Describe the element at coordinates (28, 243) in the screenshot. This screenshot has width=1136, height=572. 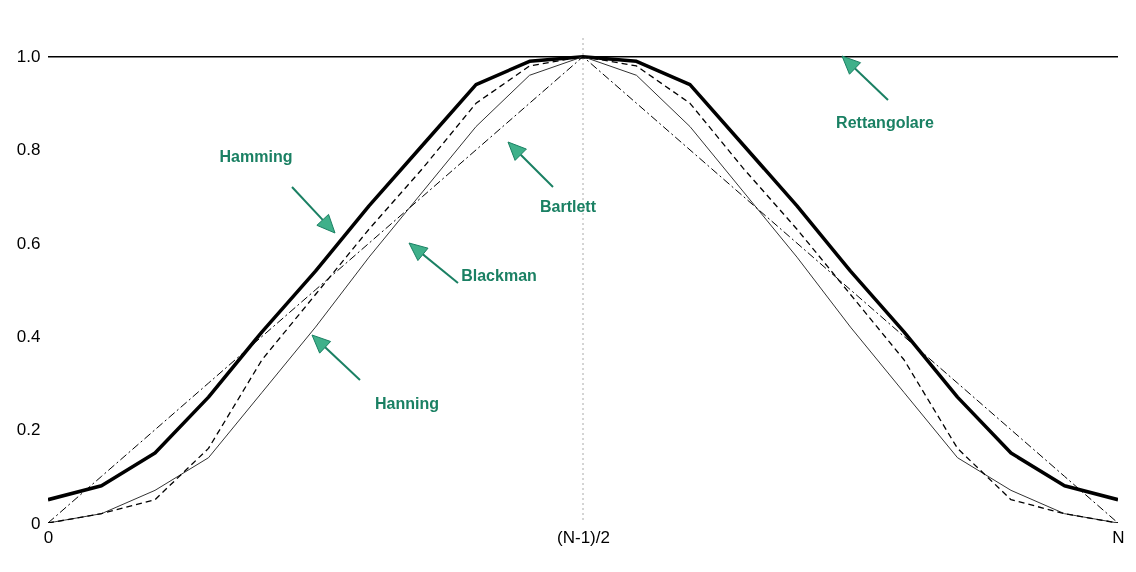
I see `y-tick-label: 0.6` at that location.